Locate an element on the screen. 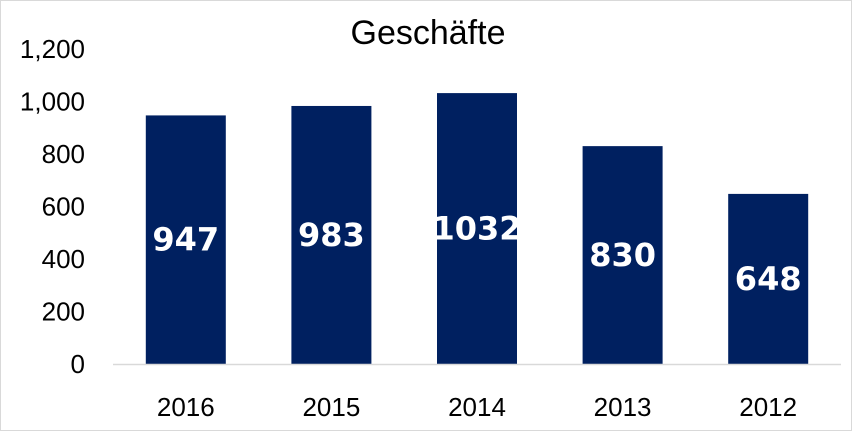 This screenshot has height=431, width=852. x-tick-label: 2013 is located at coordinates (623, 407).